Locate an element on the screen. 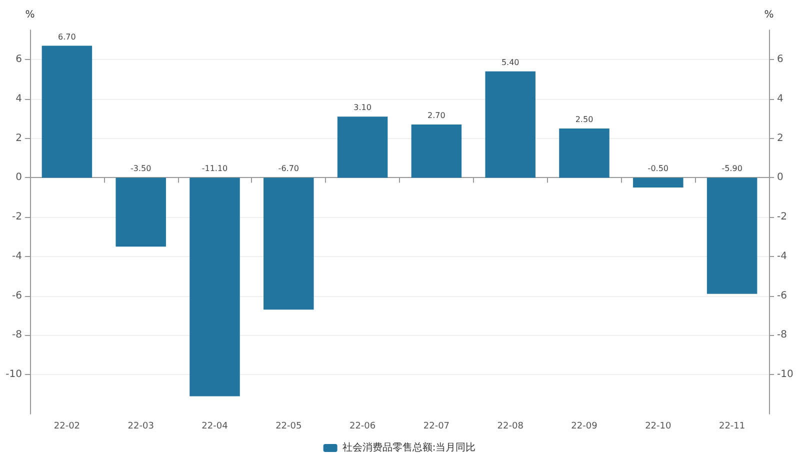 The image size is (799, 464). y-tick-label: -10 is located at coordinates (14, 374).